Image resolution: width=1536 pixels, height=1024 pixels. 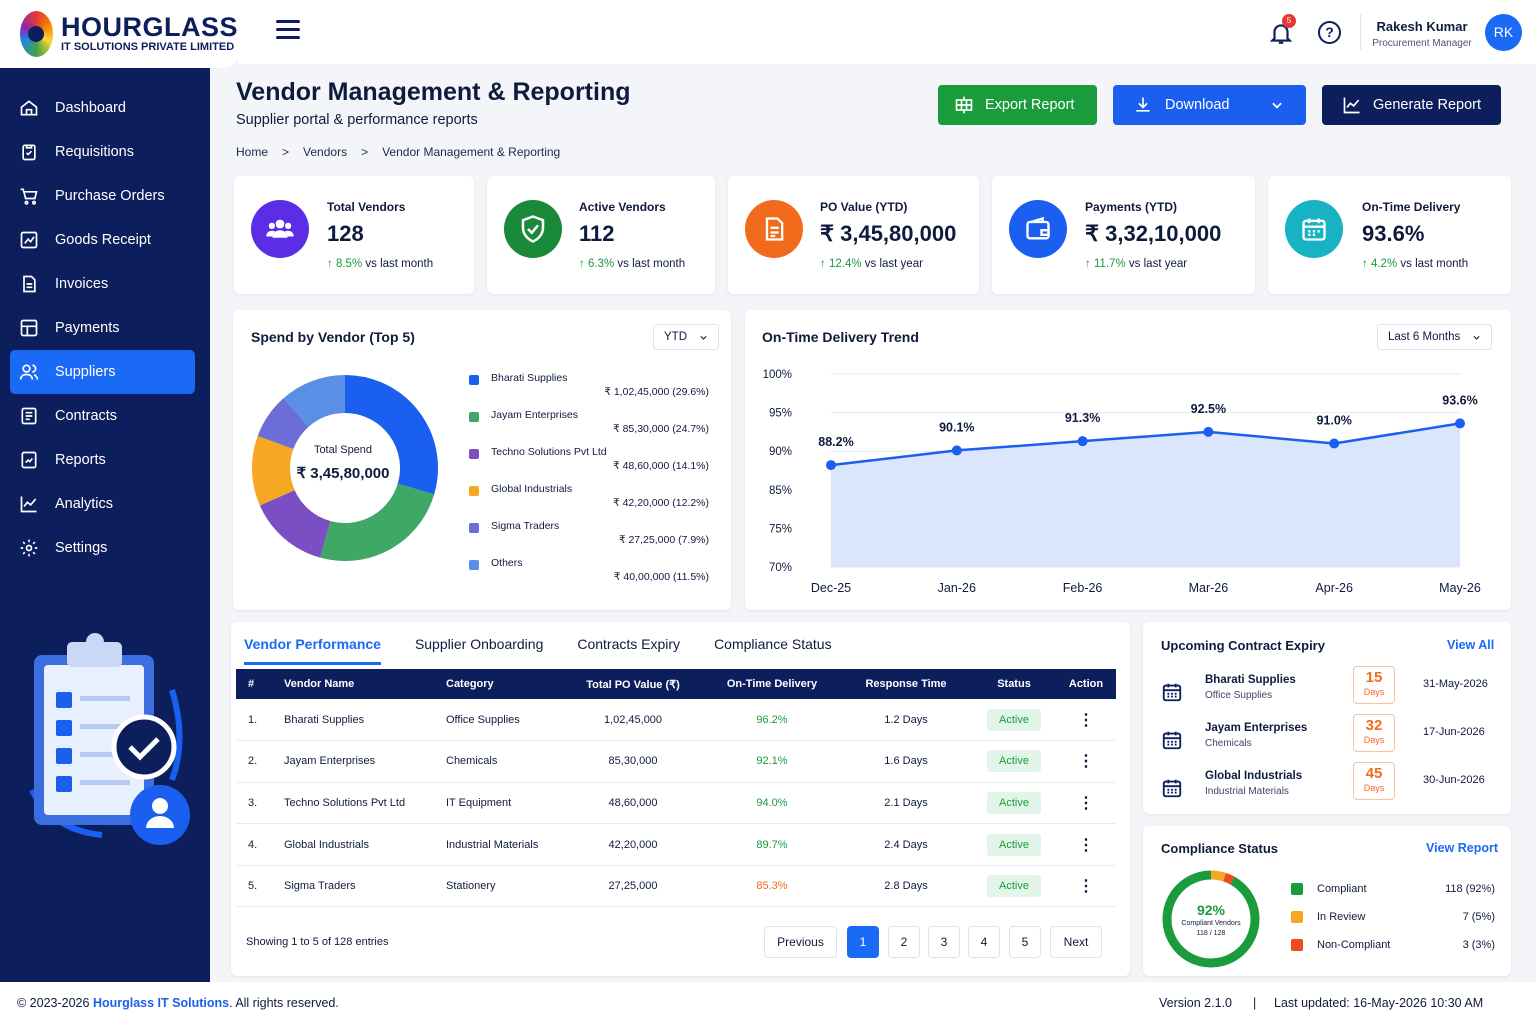 I want to click on download-button: Download, so click(x=1209, y=105).